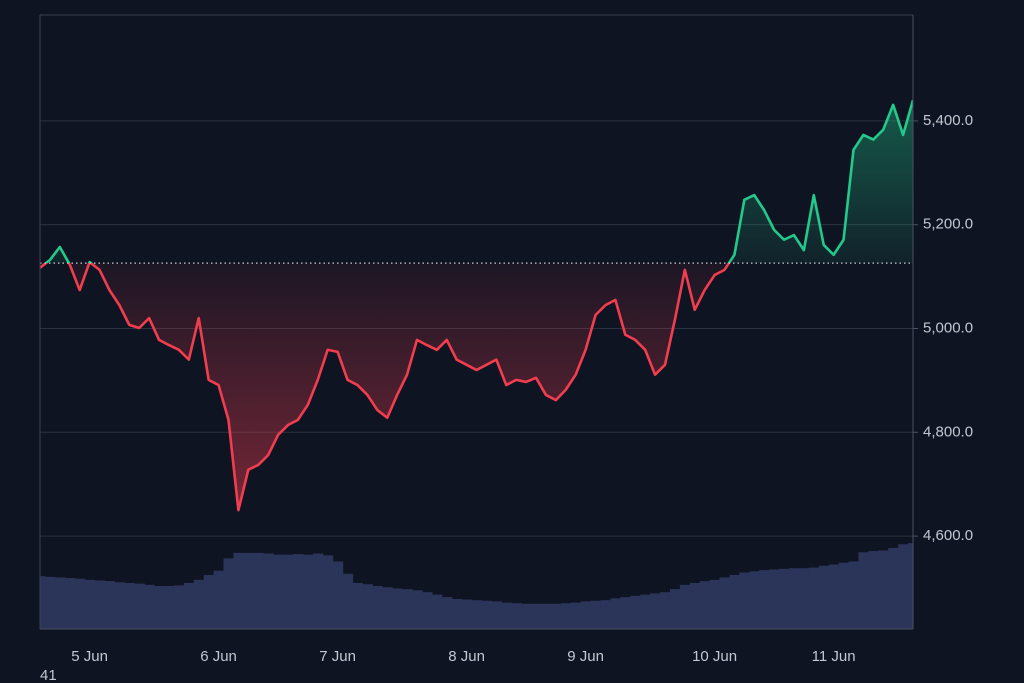  What do you see at coordinates (948, 535) in the screenshot?
I see `y-tick-label: 4,600.0` at bounding box center [948, 535].